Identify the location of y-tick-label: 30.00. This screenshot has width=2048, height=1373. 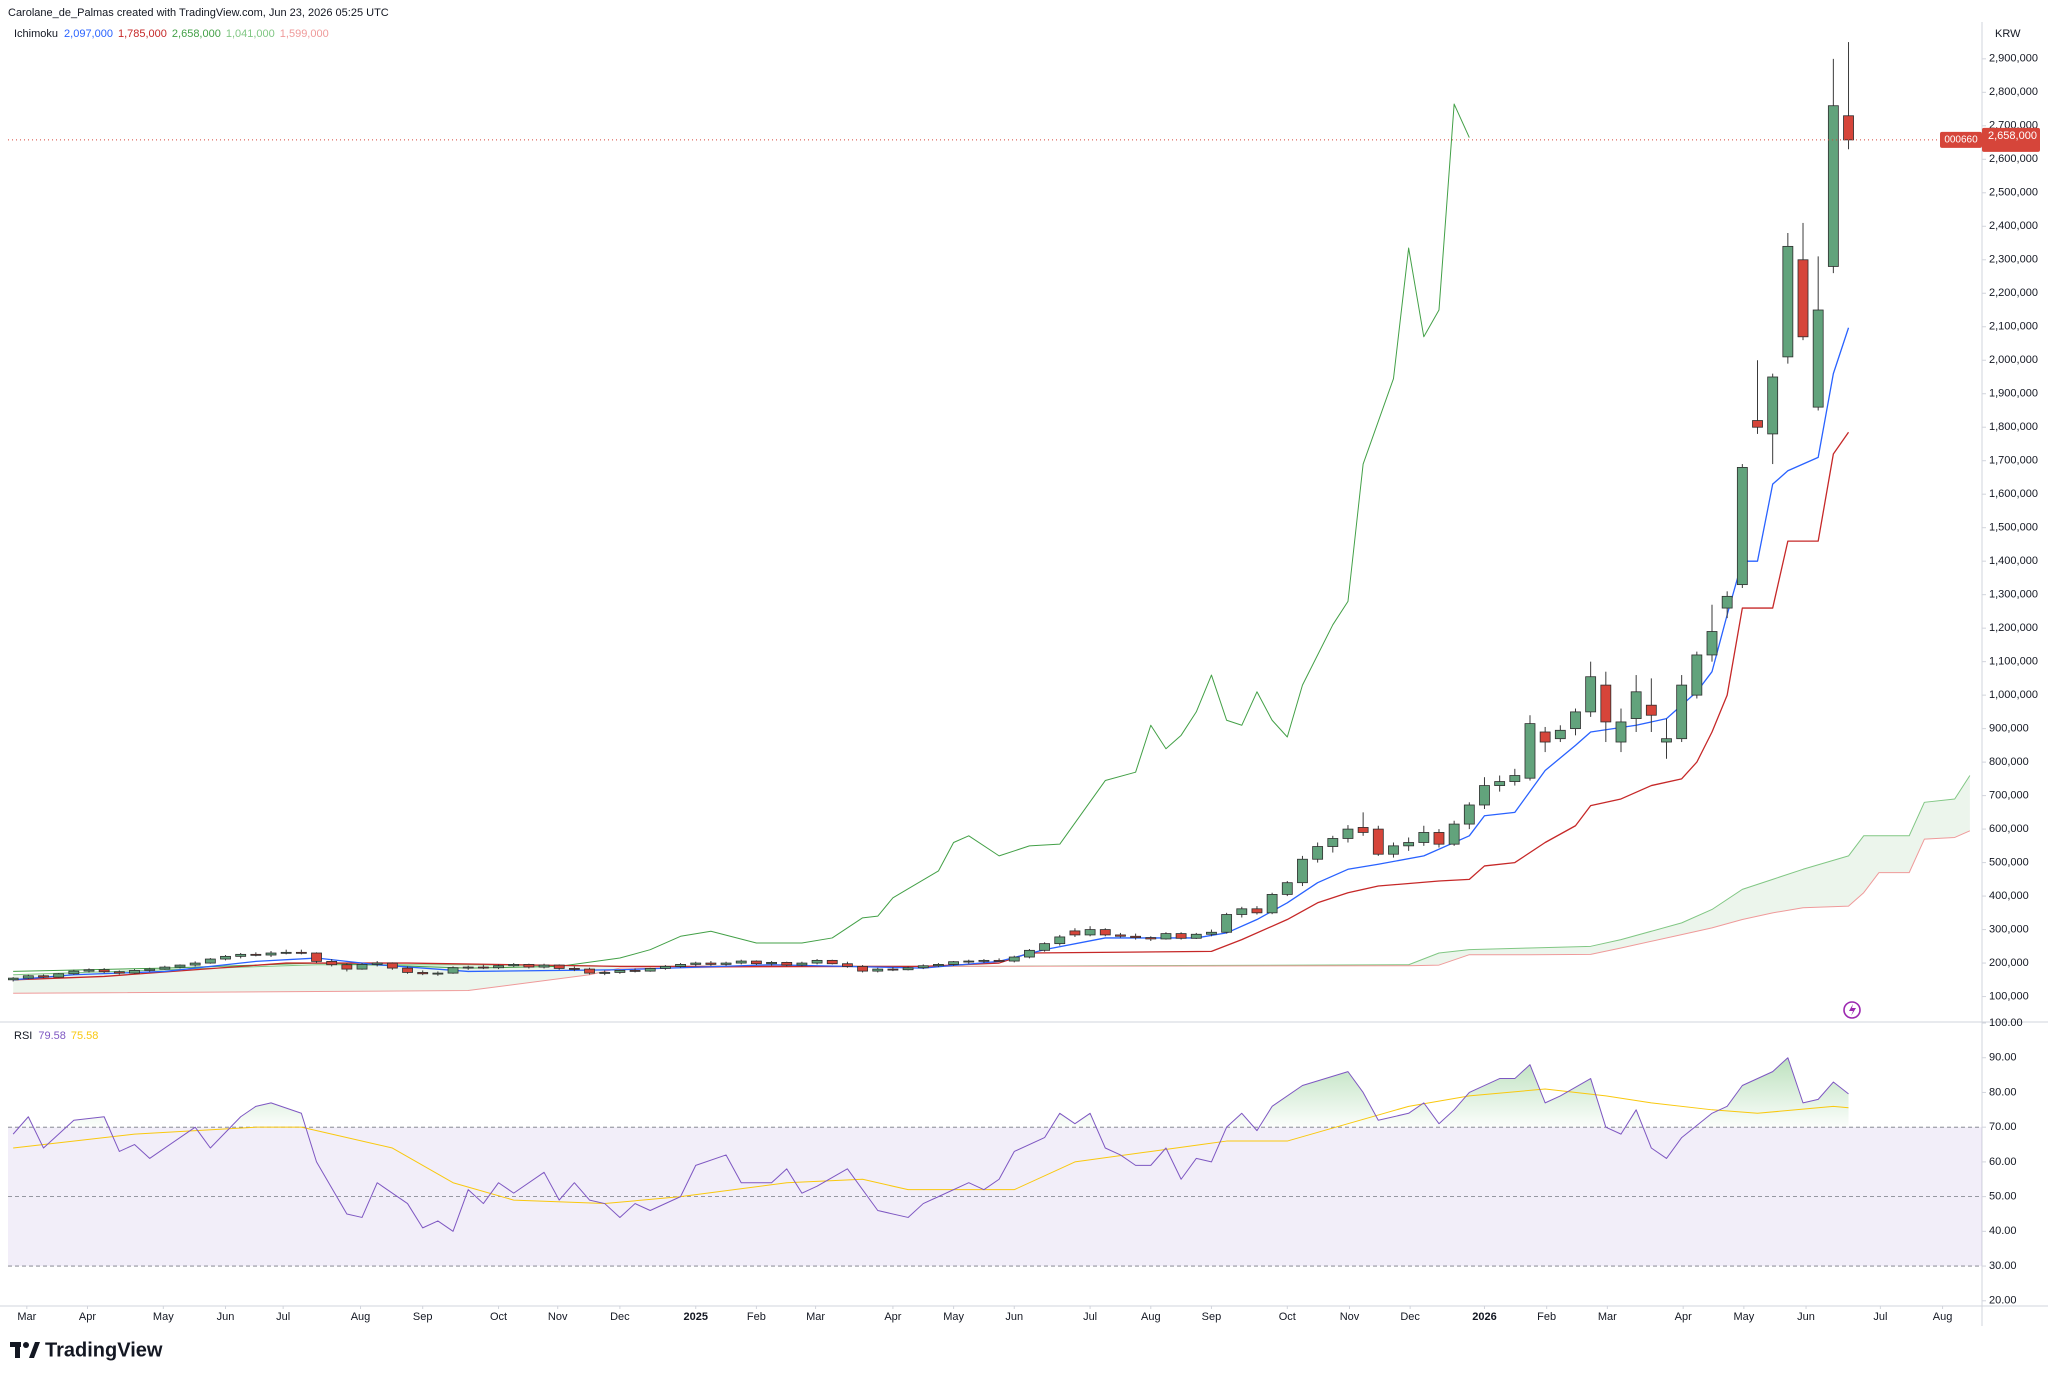
(2003, 1266).